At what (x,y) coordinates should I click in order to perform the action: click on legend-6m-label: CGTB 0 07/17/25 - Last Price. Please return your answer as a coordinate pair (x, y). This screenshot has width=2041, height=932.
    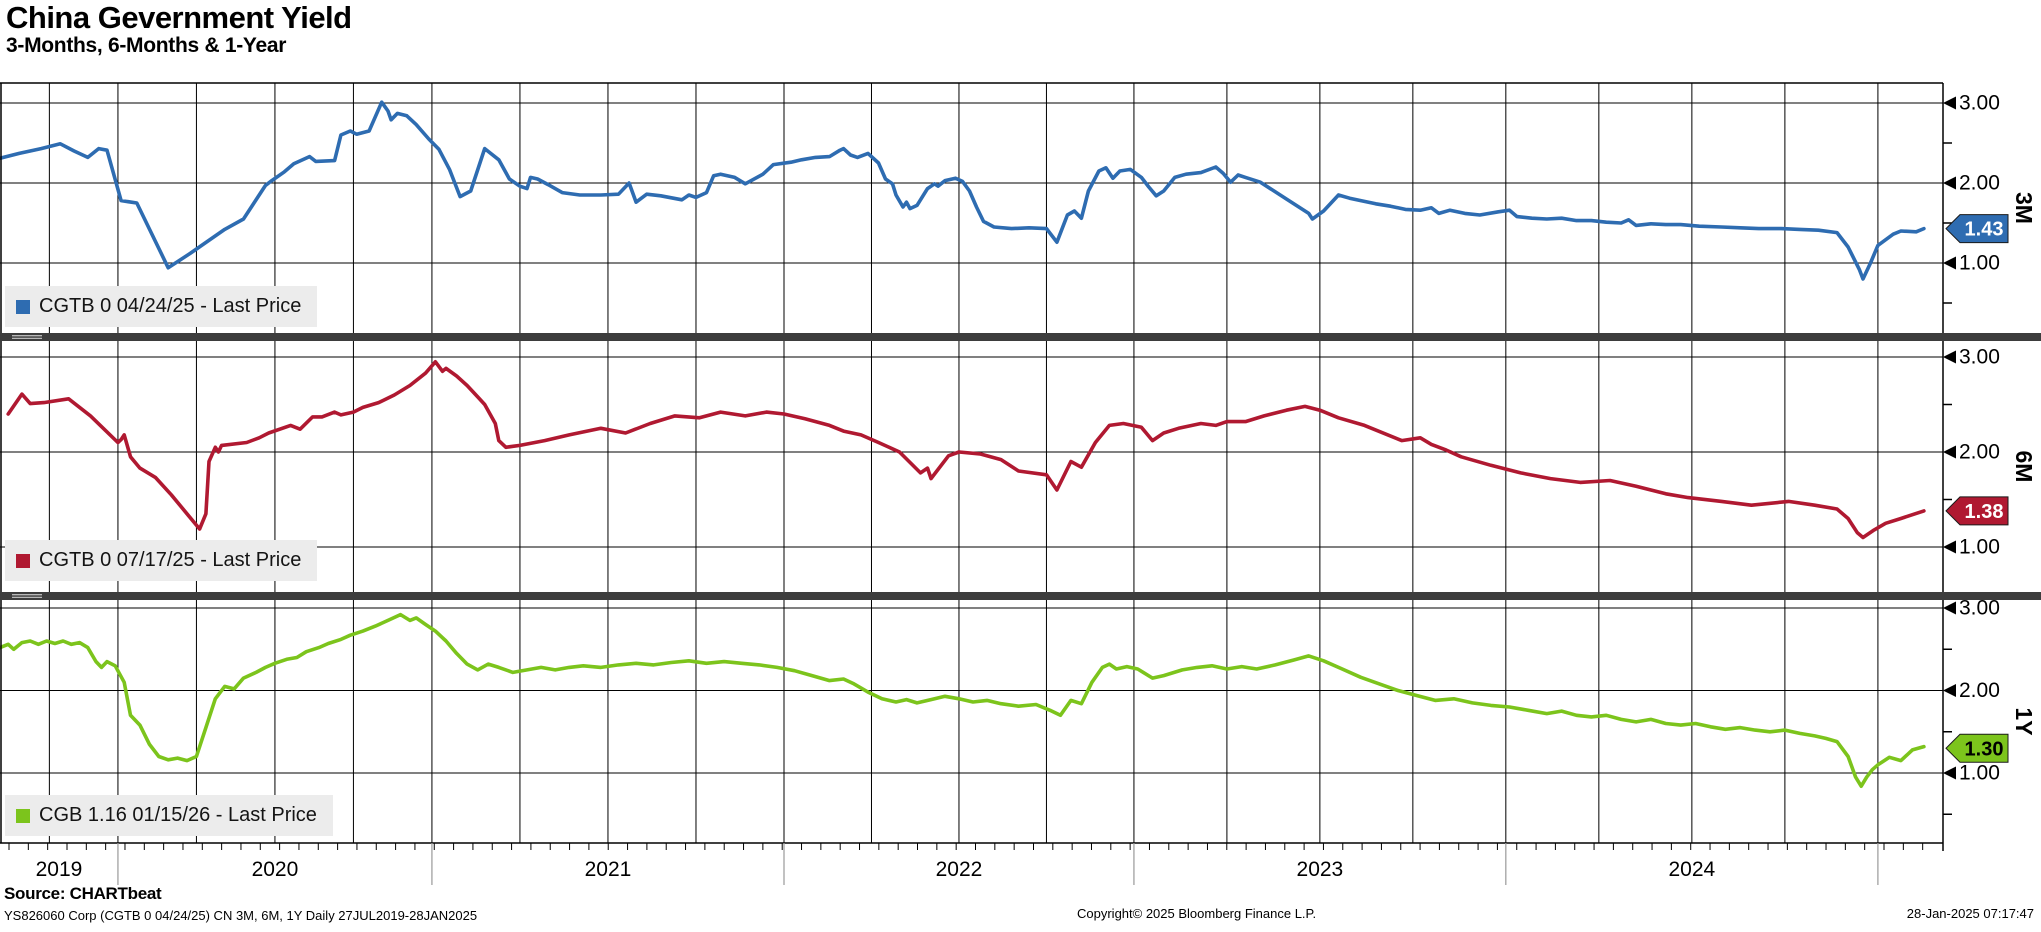
    Looking at the image, I should click on (170, 560).